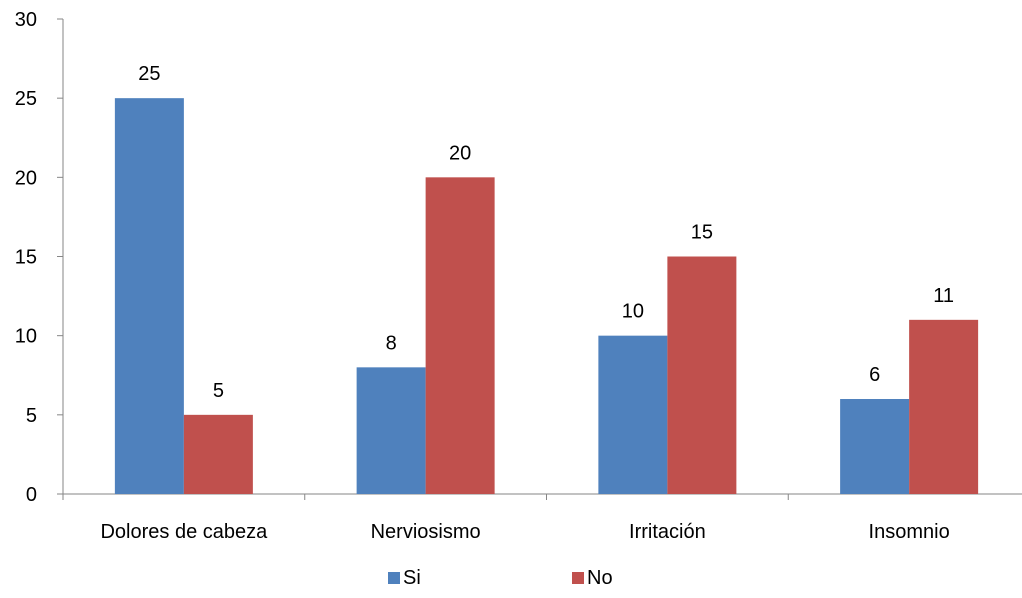  I want to click on y-tick-label: 25, so click(26, 99).